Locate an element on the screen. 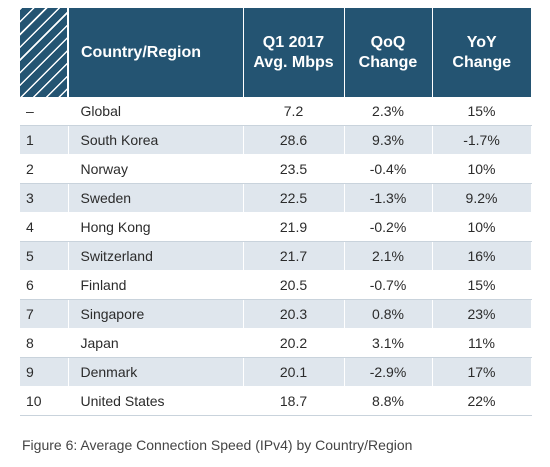 This screenshot has height=467, width=550. cell-speed: 20.2 is located at coordinates (294, 343).